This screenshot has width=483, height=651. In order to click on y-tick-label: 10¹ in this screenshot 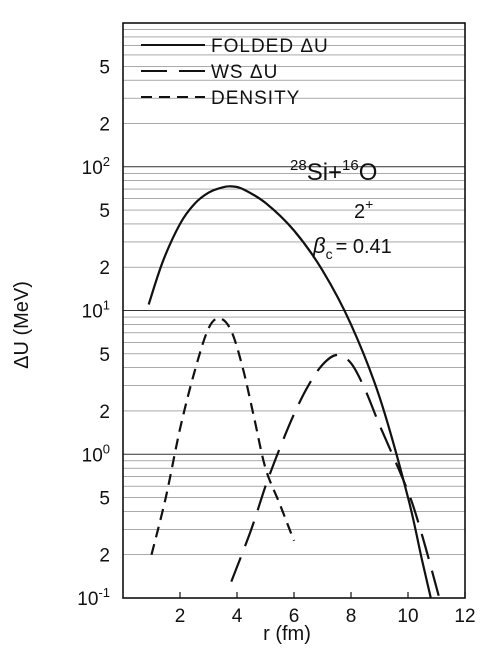, I will do `click(96, 310)`.